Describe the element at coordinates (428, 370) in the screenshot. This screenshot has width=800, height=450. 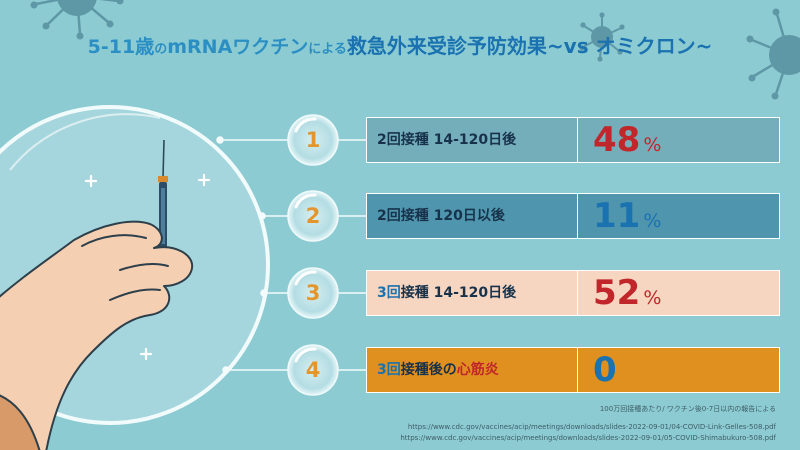
I see `row-label-main: 接種後の` at that location.